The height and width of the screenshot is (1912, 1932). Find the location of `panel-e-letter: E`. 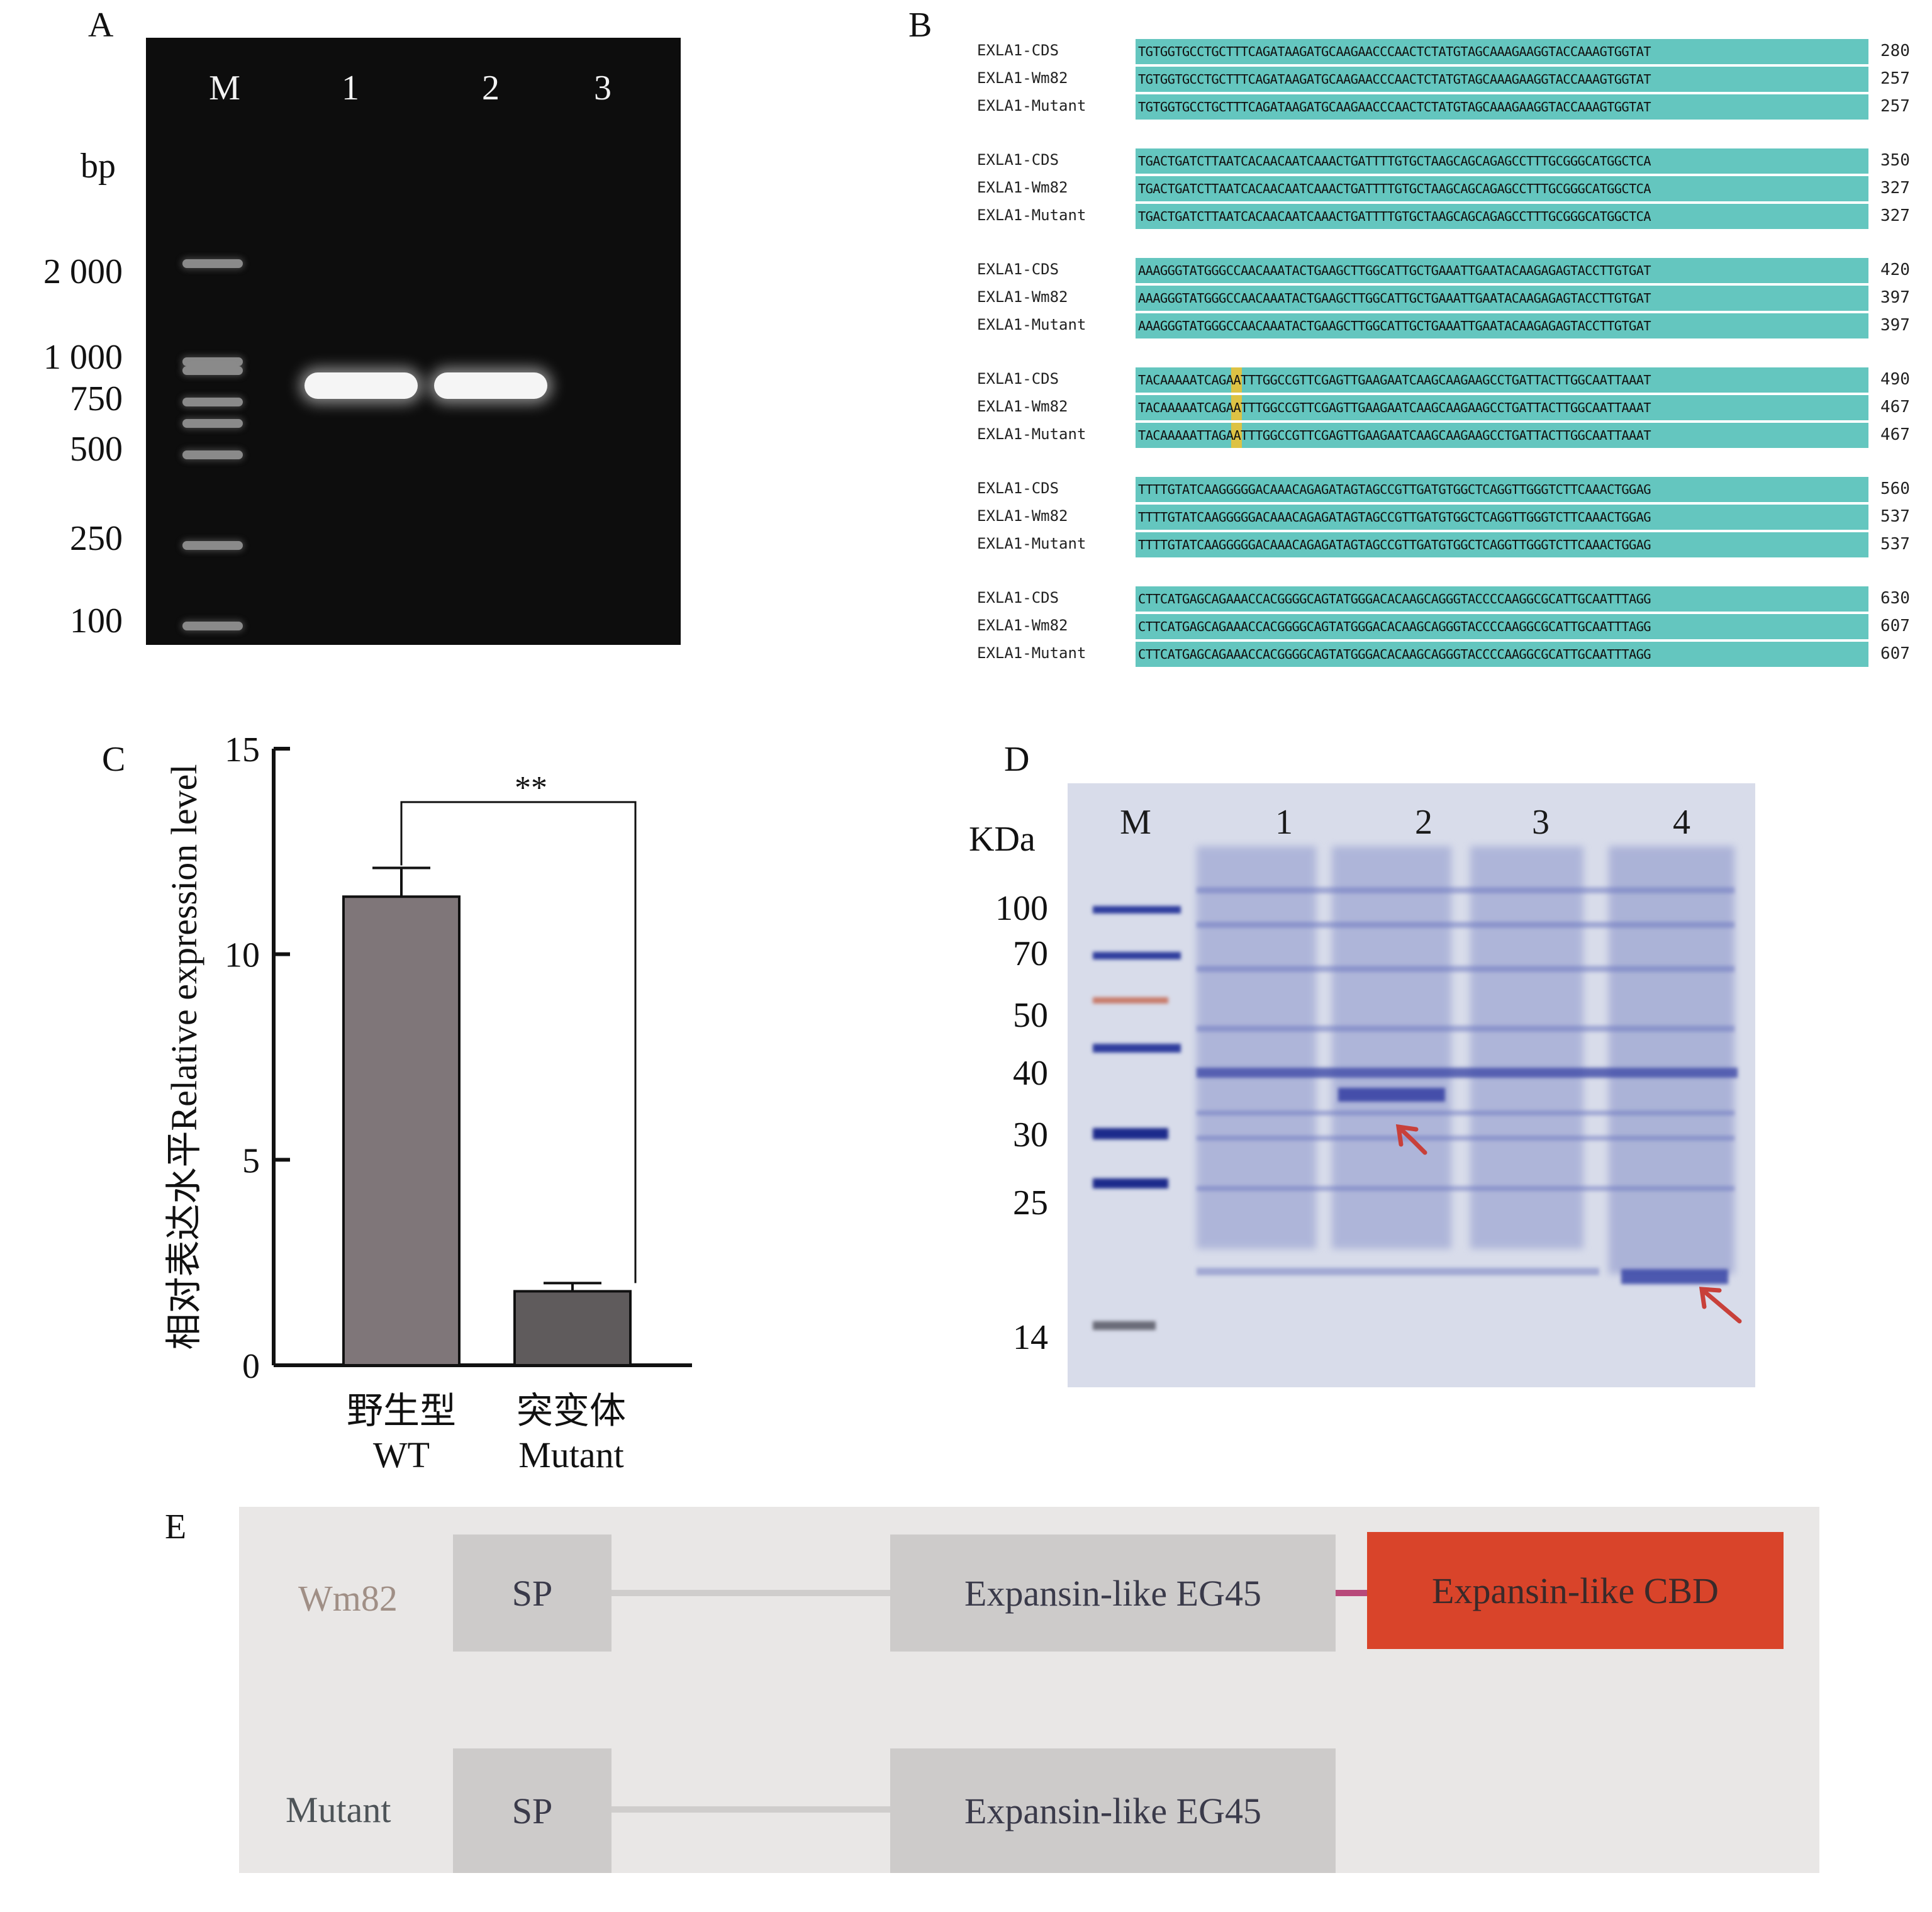

panel-e-letter: E is located at coordinates (176, 1526).